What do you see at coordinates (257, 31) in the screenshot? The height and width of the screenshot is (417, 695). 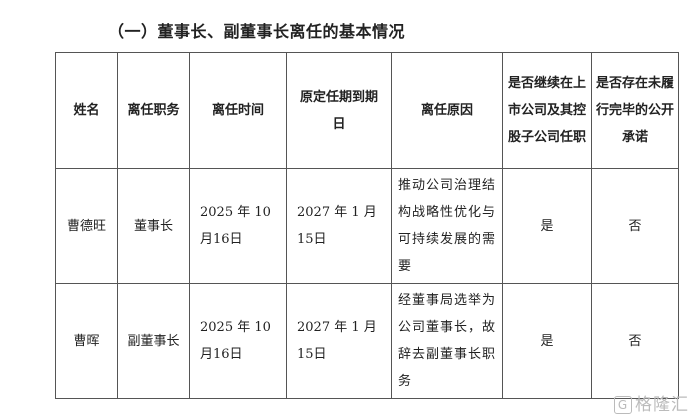 I see `section-title: （一）董事长、副董事长离任的基本情况` at bounding box center [257, 31].